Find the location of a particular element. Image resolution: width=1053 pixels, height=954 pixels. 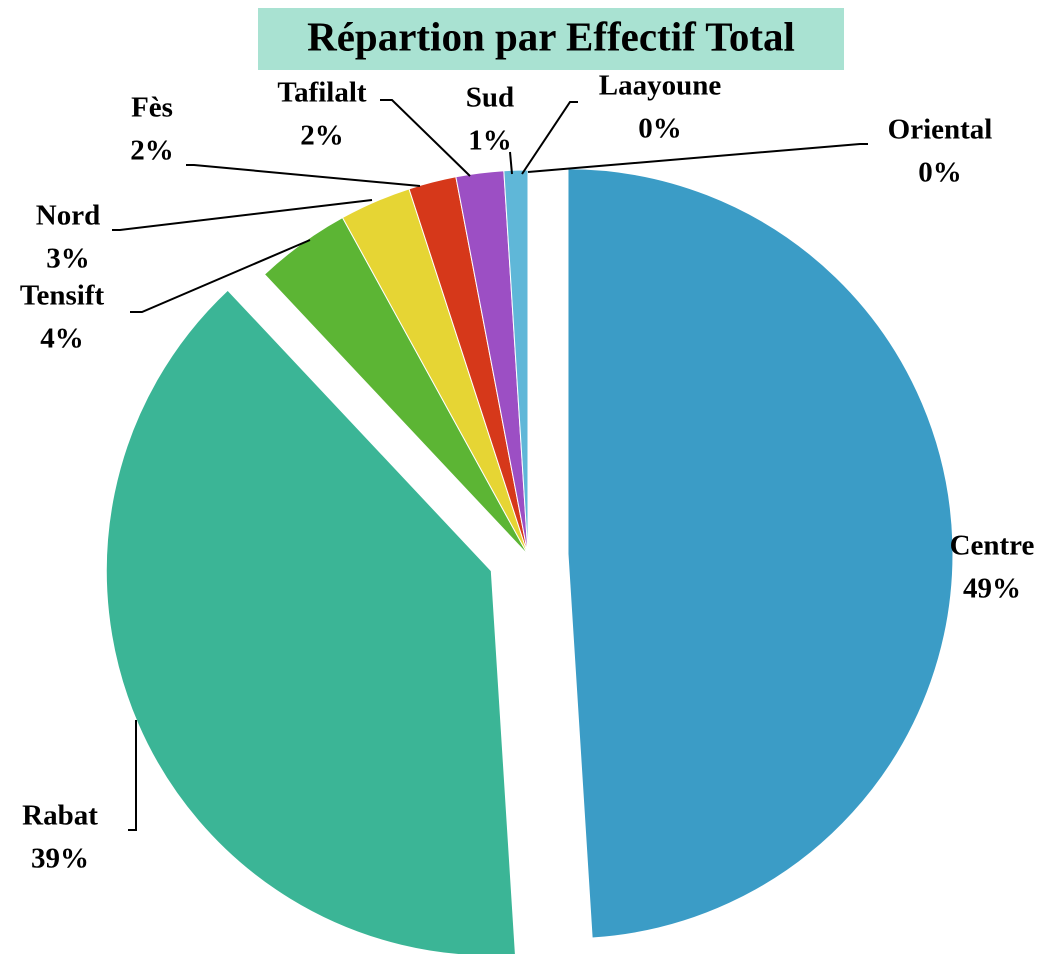

value-label: 1% is located at coordinates (490, 141).